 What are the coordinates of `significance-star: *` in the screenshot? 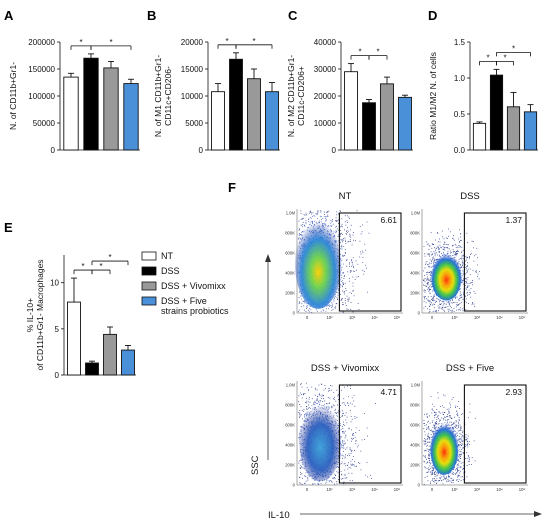 It's located at (253, 41).